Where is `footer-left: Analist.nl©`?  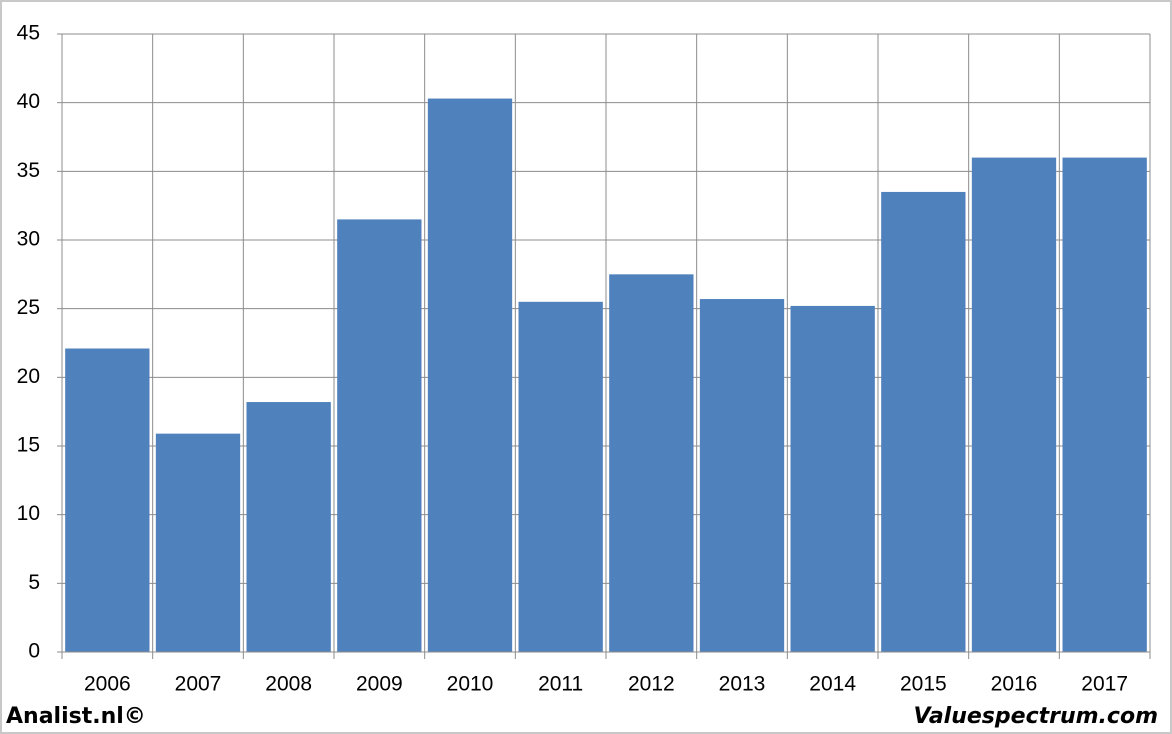
footer-left: Analist.nl© is located at coordinates (76, 716).